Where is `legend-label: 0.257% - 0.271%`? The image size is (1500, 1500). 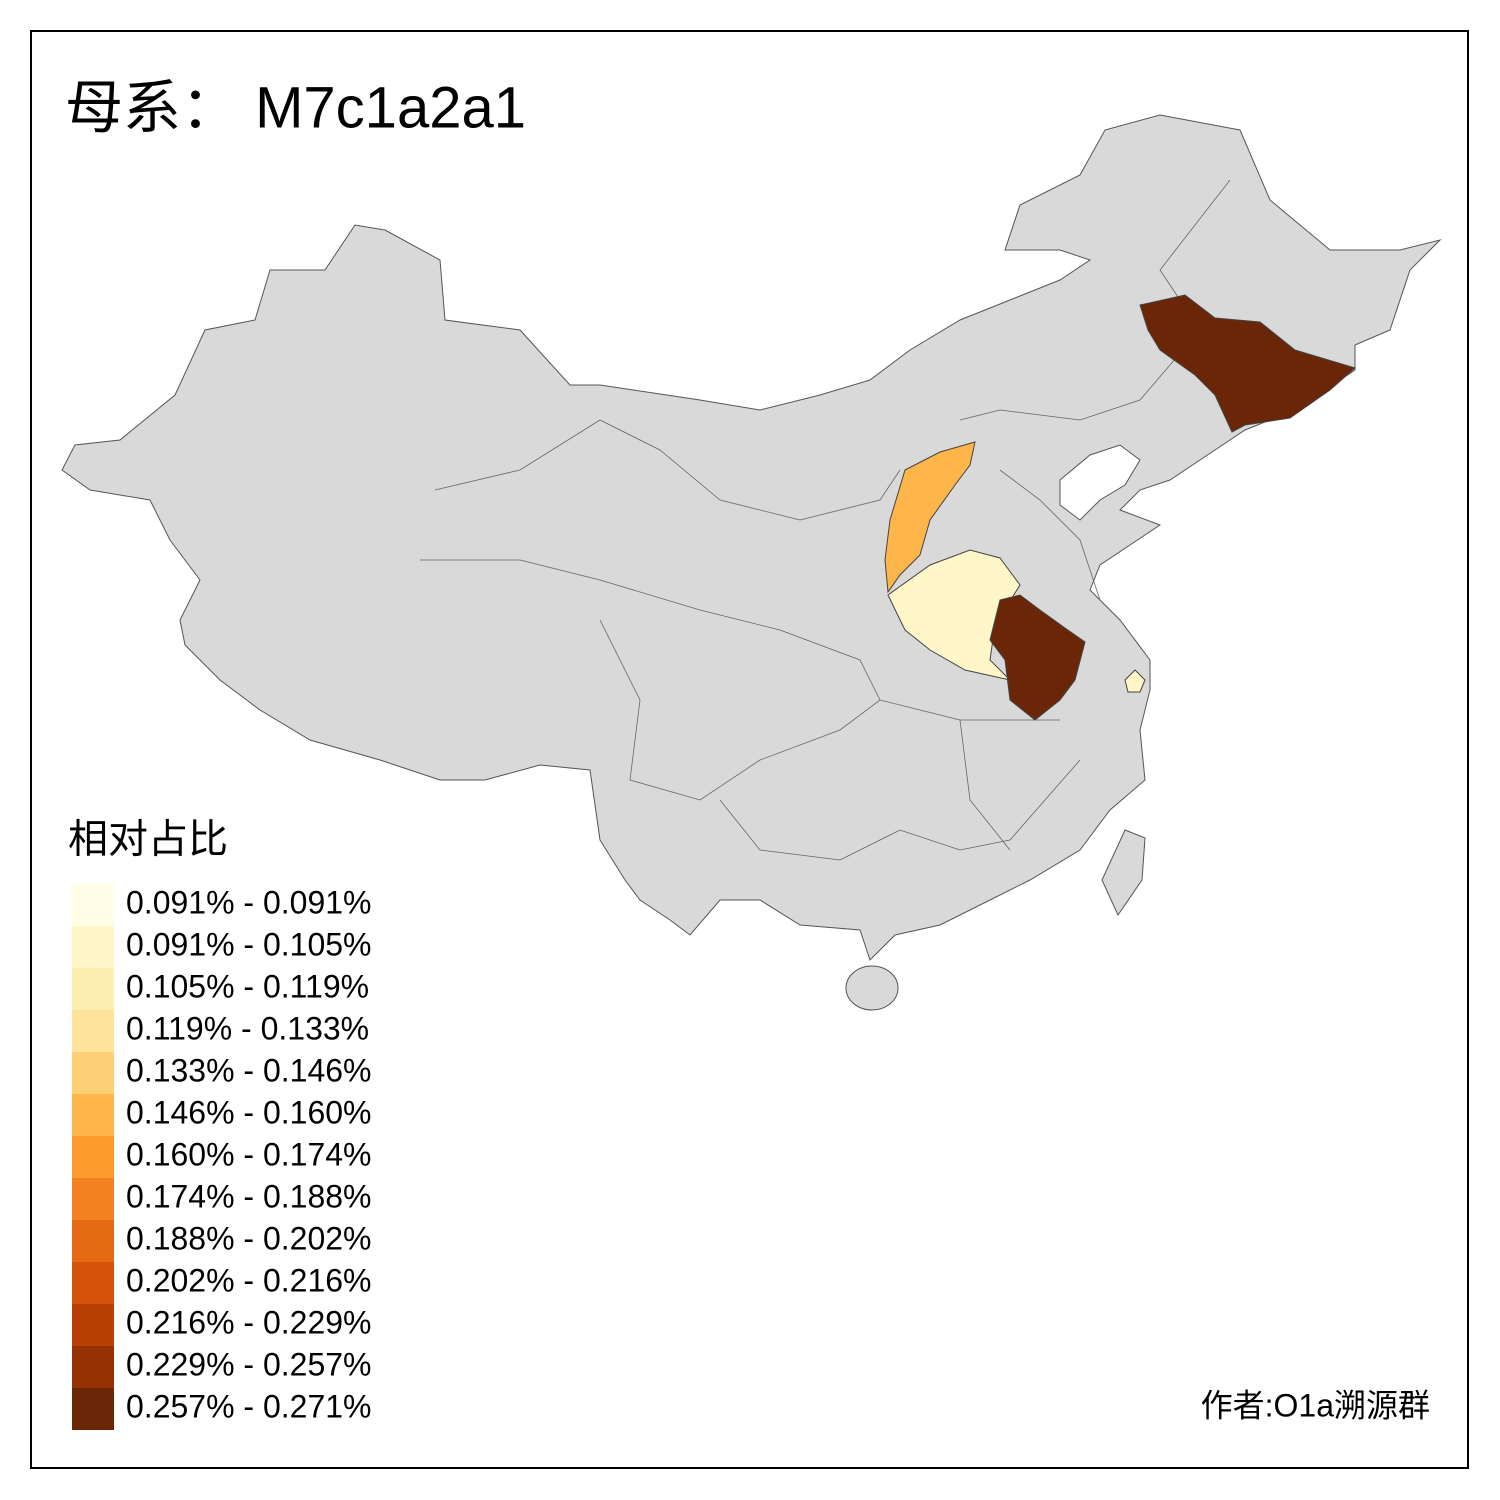 legend-label: 0.257% - 0.271% is located at coordinates (249, 1406).